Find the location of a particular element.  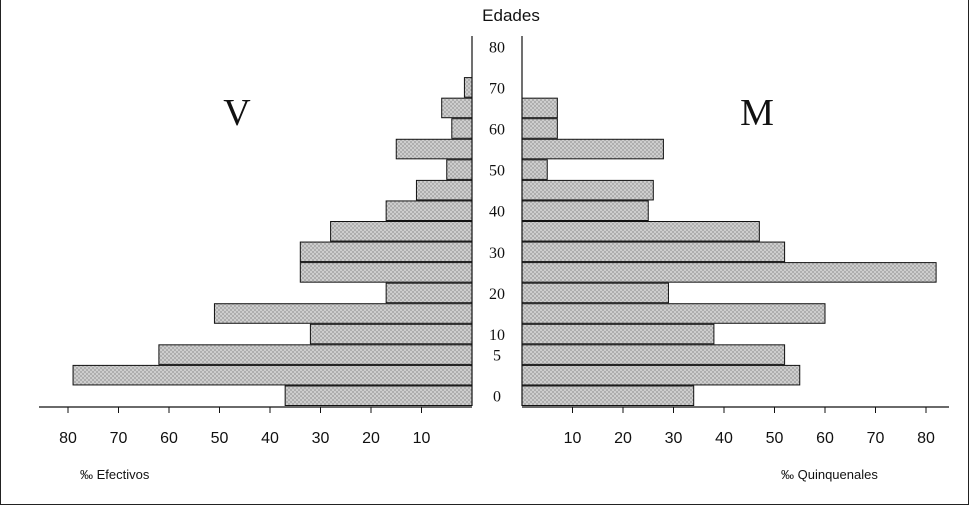

chart-title: Edades is located at coordinates (511, 15).